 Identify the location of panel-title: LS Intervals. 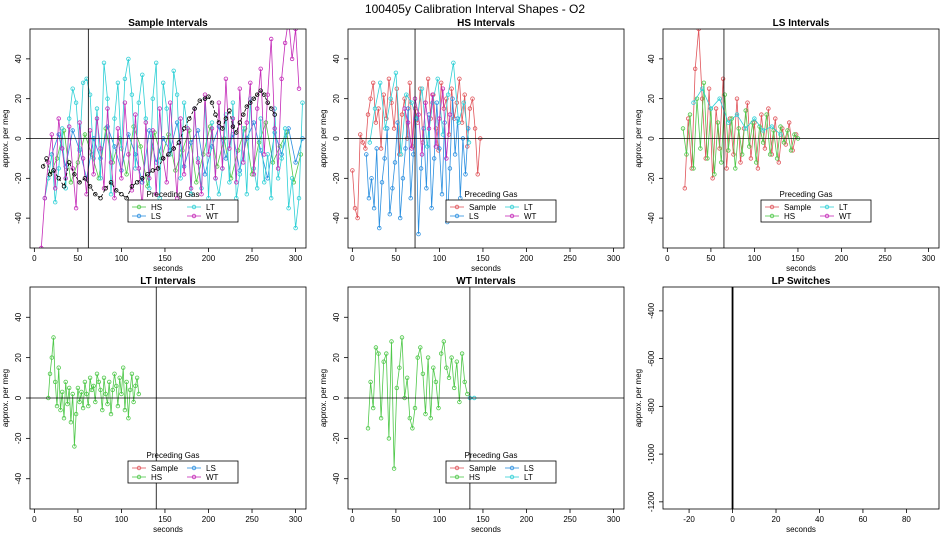
(801, 23).